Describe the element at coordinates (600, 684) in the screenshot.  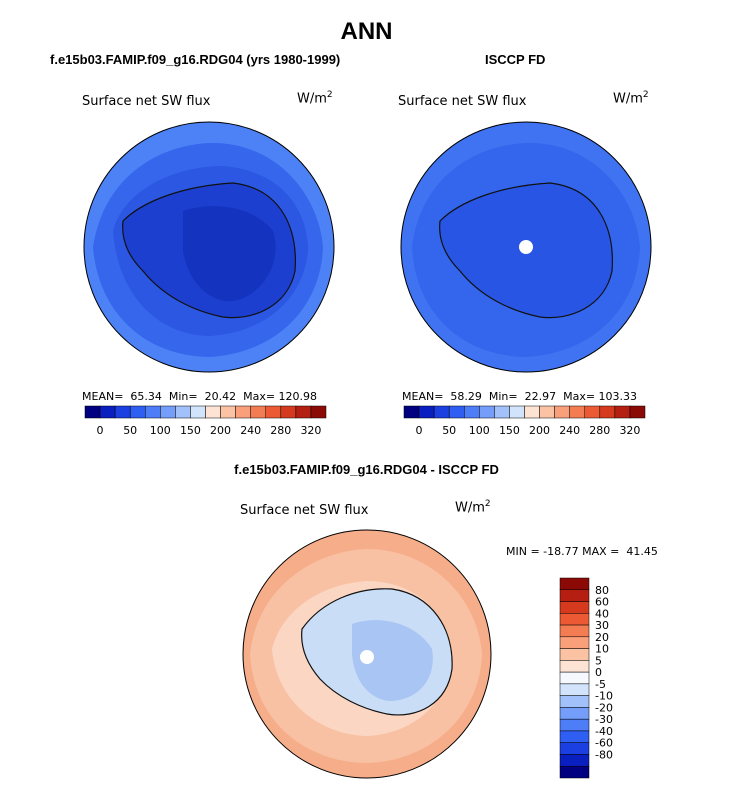
I see `colorbar-tick-label: -5` at that location.